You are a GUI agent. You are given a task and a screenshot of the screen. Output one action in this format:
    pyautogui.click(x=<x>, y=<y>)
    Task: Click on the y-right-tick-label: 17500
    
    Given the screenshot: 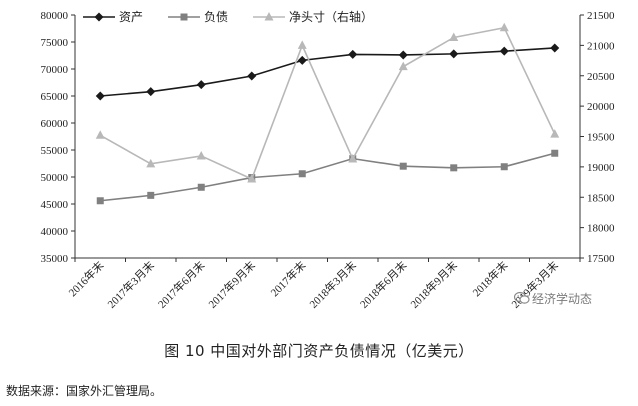 What is the action you would take?
    pyautogui.click(x=601, y=259)
    